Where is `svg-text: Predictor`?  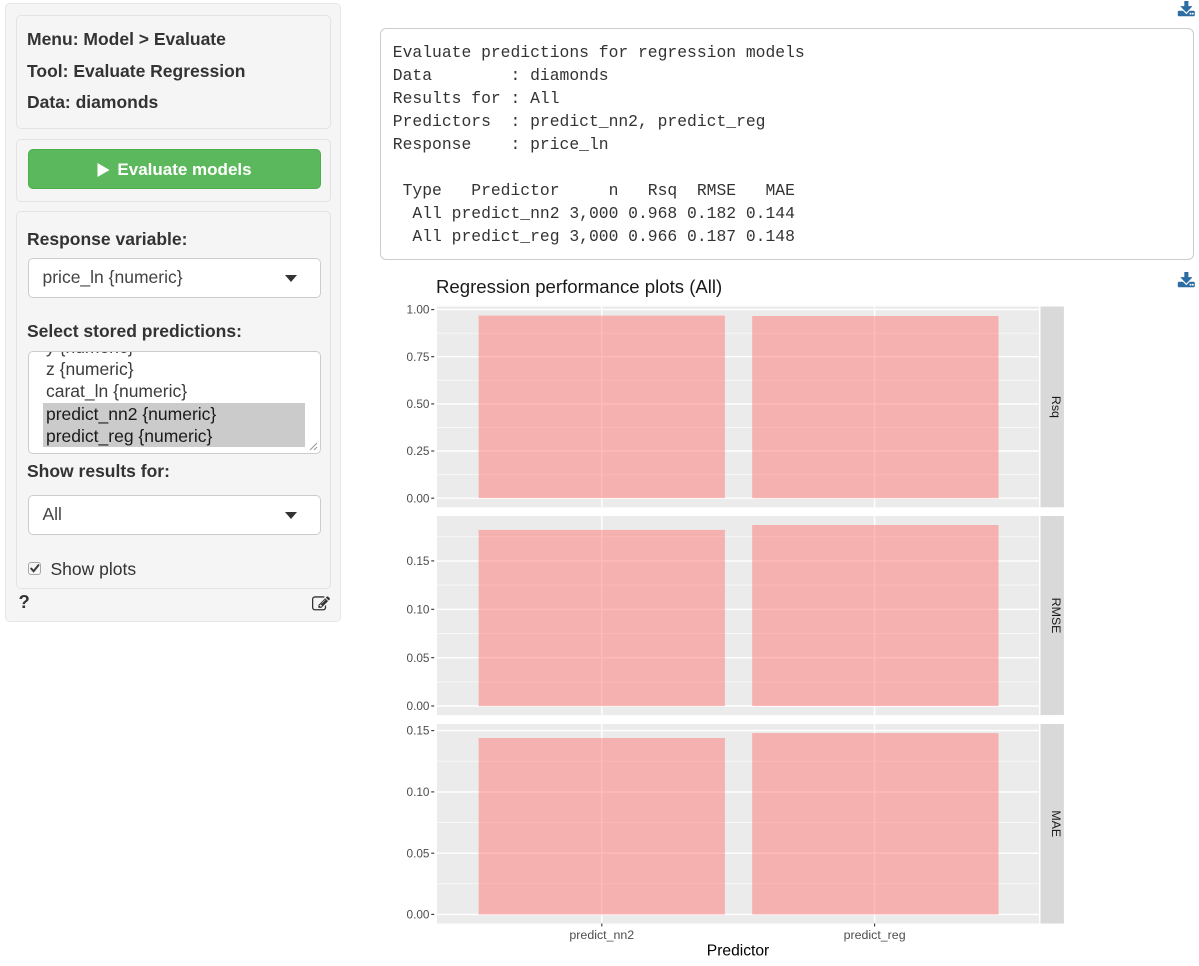 svg-text: Predictor is located at coordinates (738, 951).